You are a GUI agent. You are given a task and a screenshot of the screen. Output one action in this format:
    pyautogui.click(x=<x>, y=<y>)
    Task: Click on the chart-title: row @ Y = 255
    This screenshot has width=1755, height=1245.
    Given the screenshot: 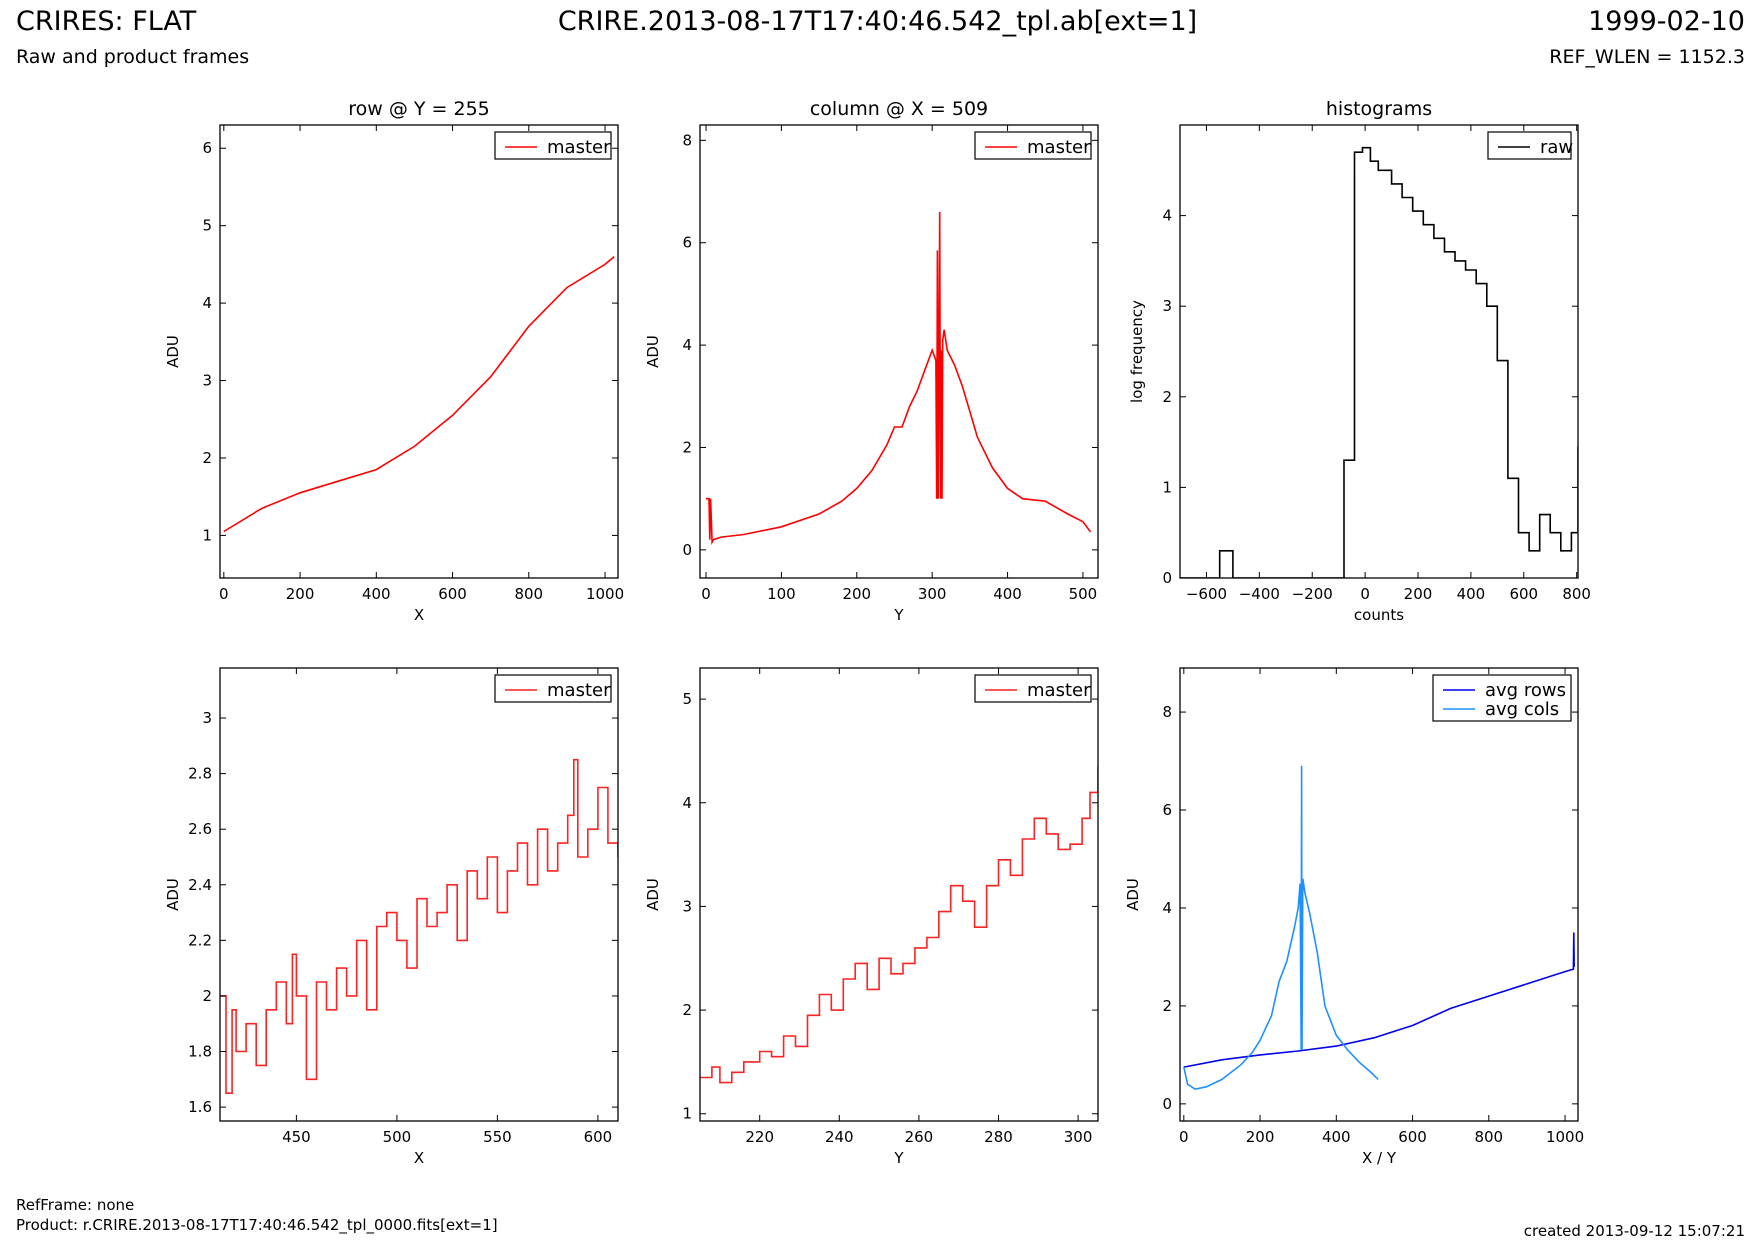 What is the action you would take?
    pyautogui.click(x=419, y=109)
    